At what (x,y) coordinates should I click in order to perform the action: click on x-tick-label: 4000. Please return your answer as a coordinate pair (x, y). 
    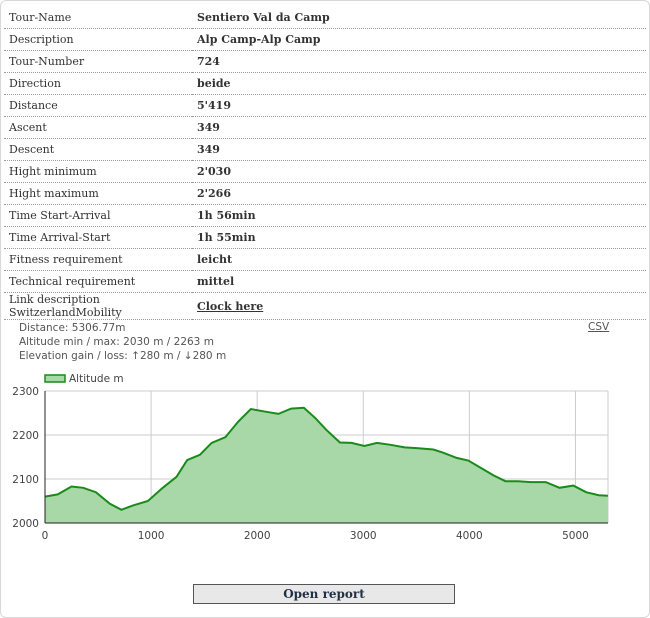
    Looking at the image, I should click on (469, 536).